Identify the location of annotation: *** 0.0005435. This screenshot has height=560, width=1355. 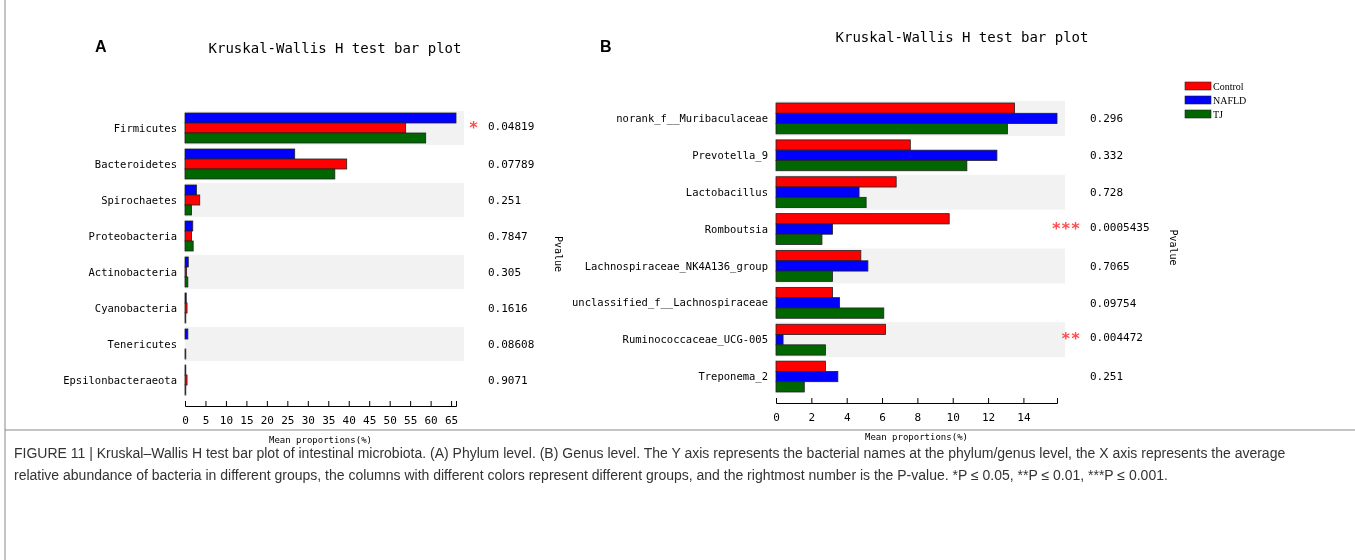
(1100, 228).